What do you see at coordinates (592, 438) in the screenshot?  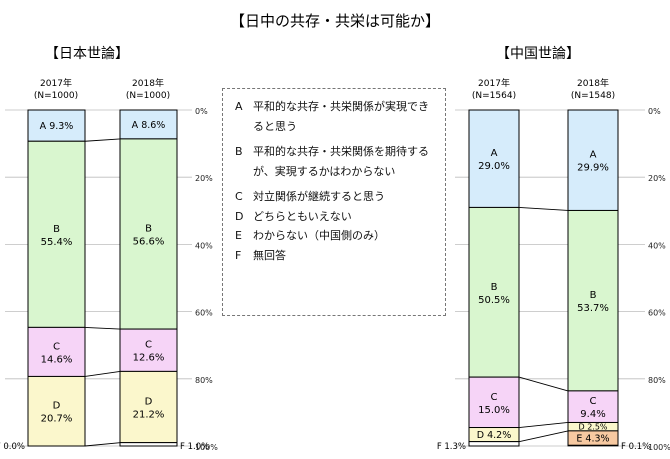 I see `segment-label: E 4.3%` at bounding box center [592, 438].